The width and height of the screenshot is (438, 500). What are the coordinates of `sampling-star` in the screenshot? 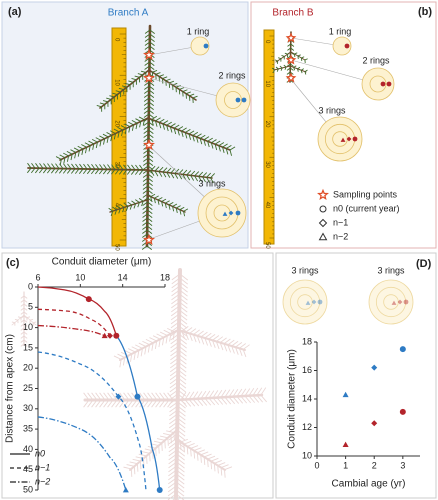 It's located at (149, 239).